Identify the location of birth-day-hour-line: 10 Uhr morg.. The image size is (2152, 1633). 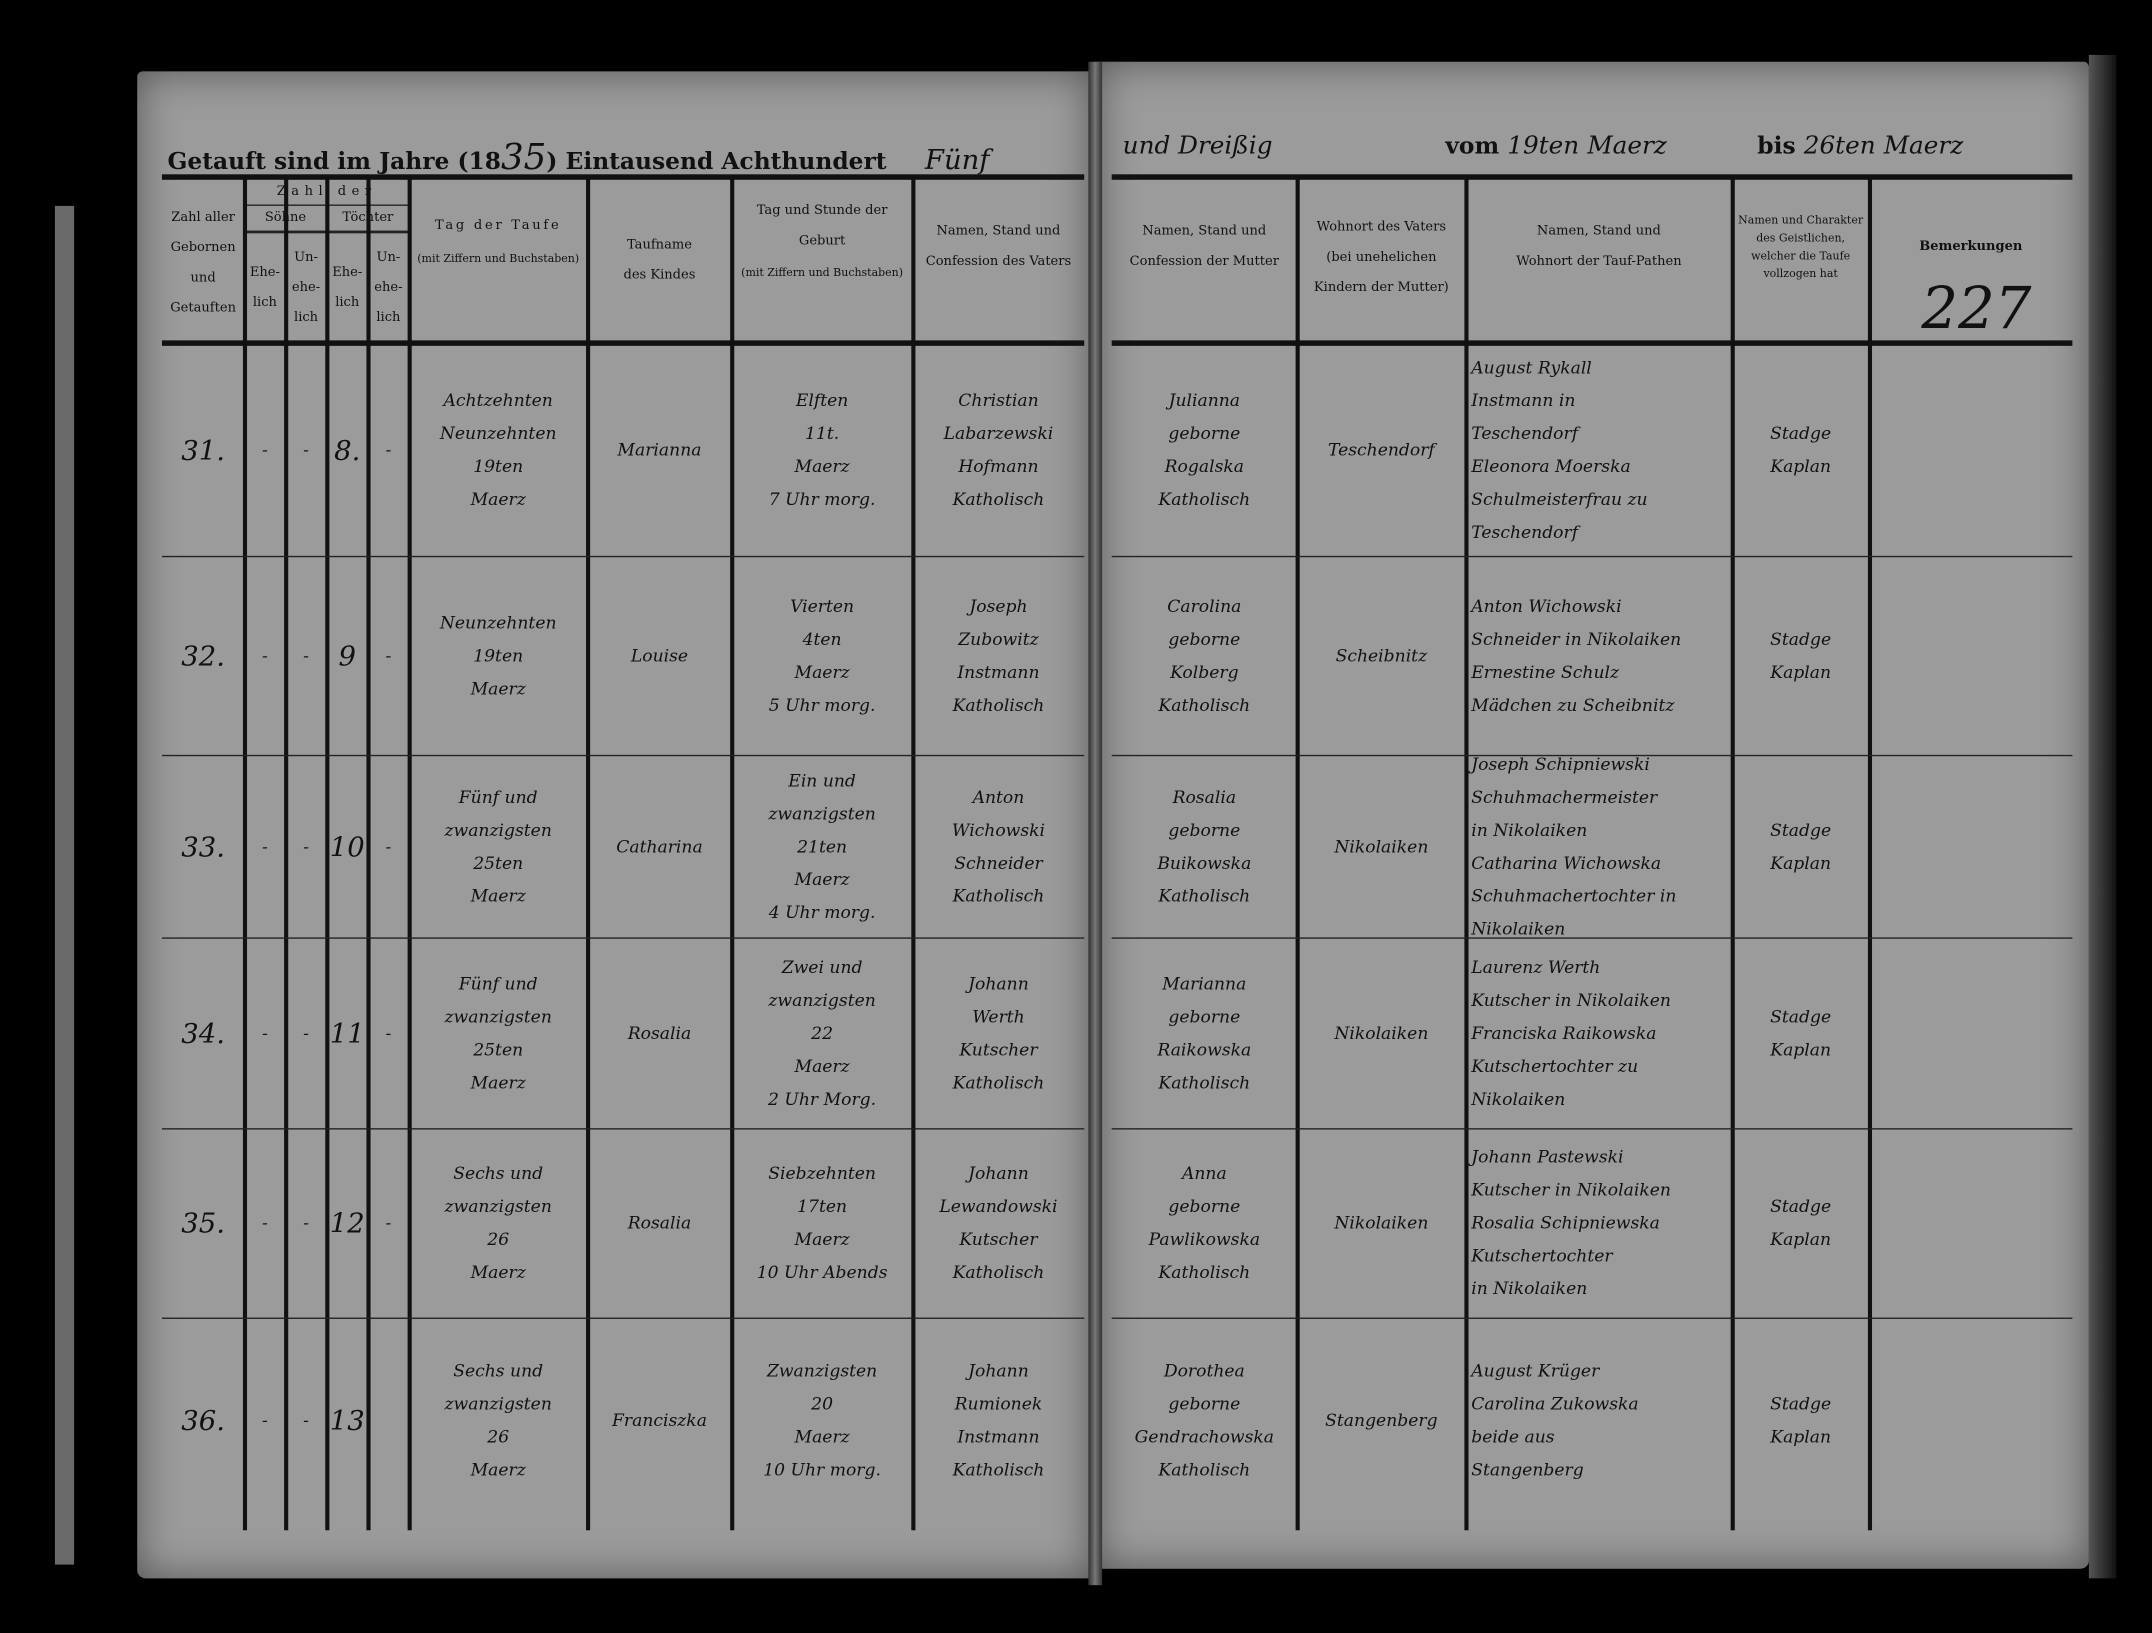
(822, 1469).